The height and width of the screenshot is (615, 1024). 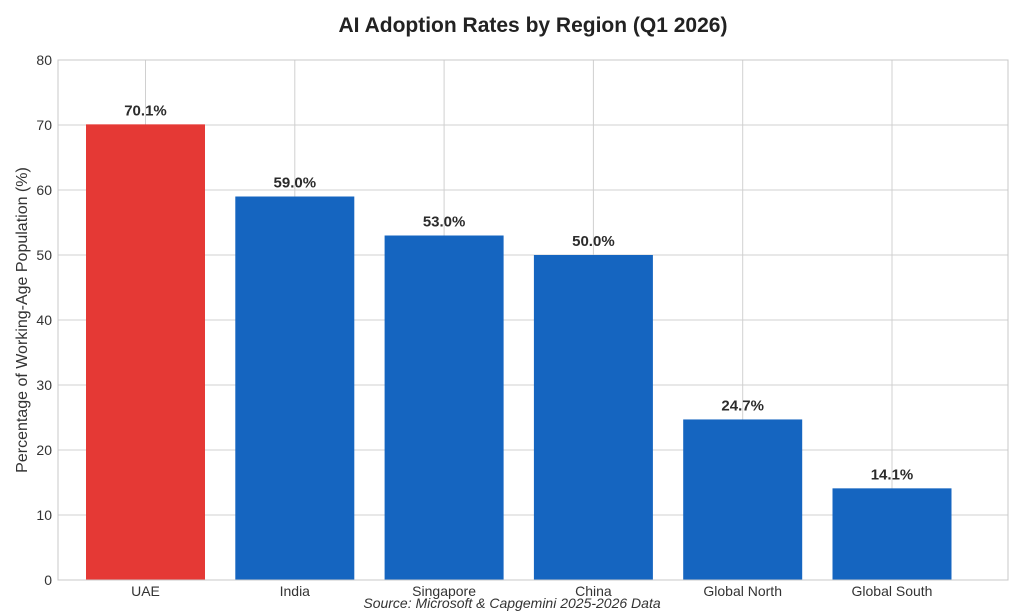 What do you see at coordinates (533, 25) in the screenshot?
I see `chart-title: AI Adoption Rates by Region (Q1 2026)` at bounding box center [533, 25].